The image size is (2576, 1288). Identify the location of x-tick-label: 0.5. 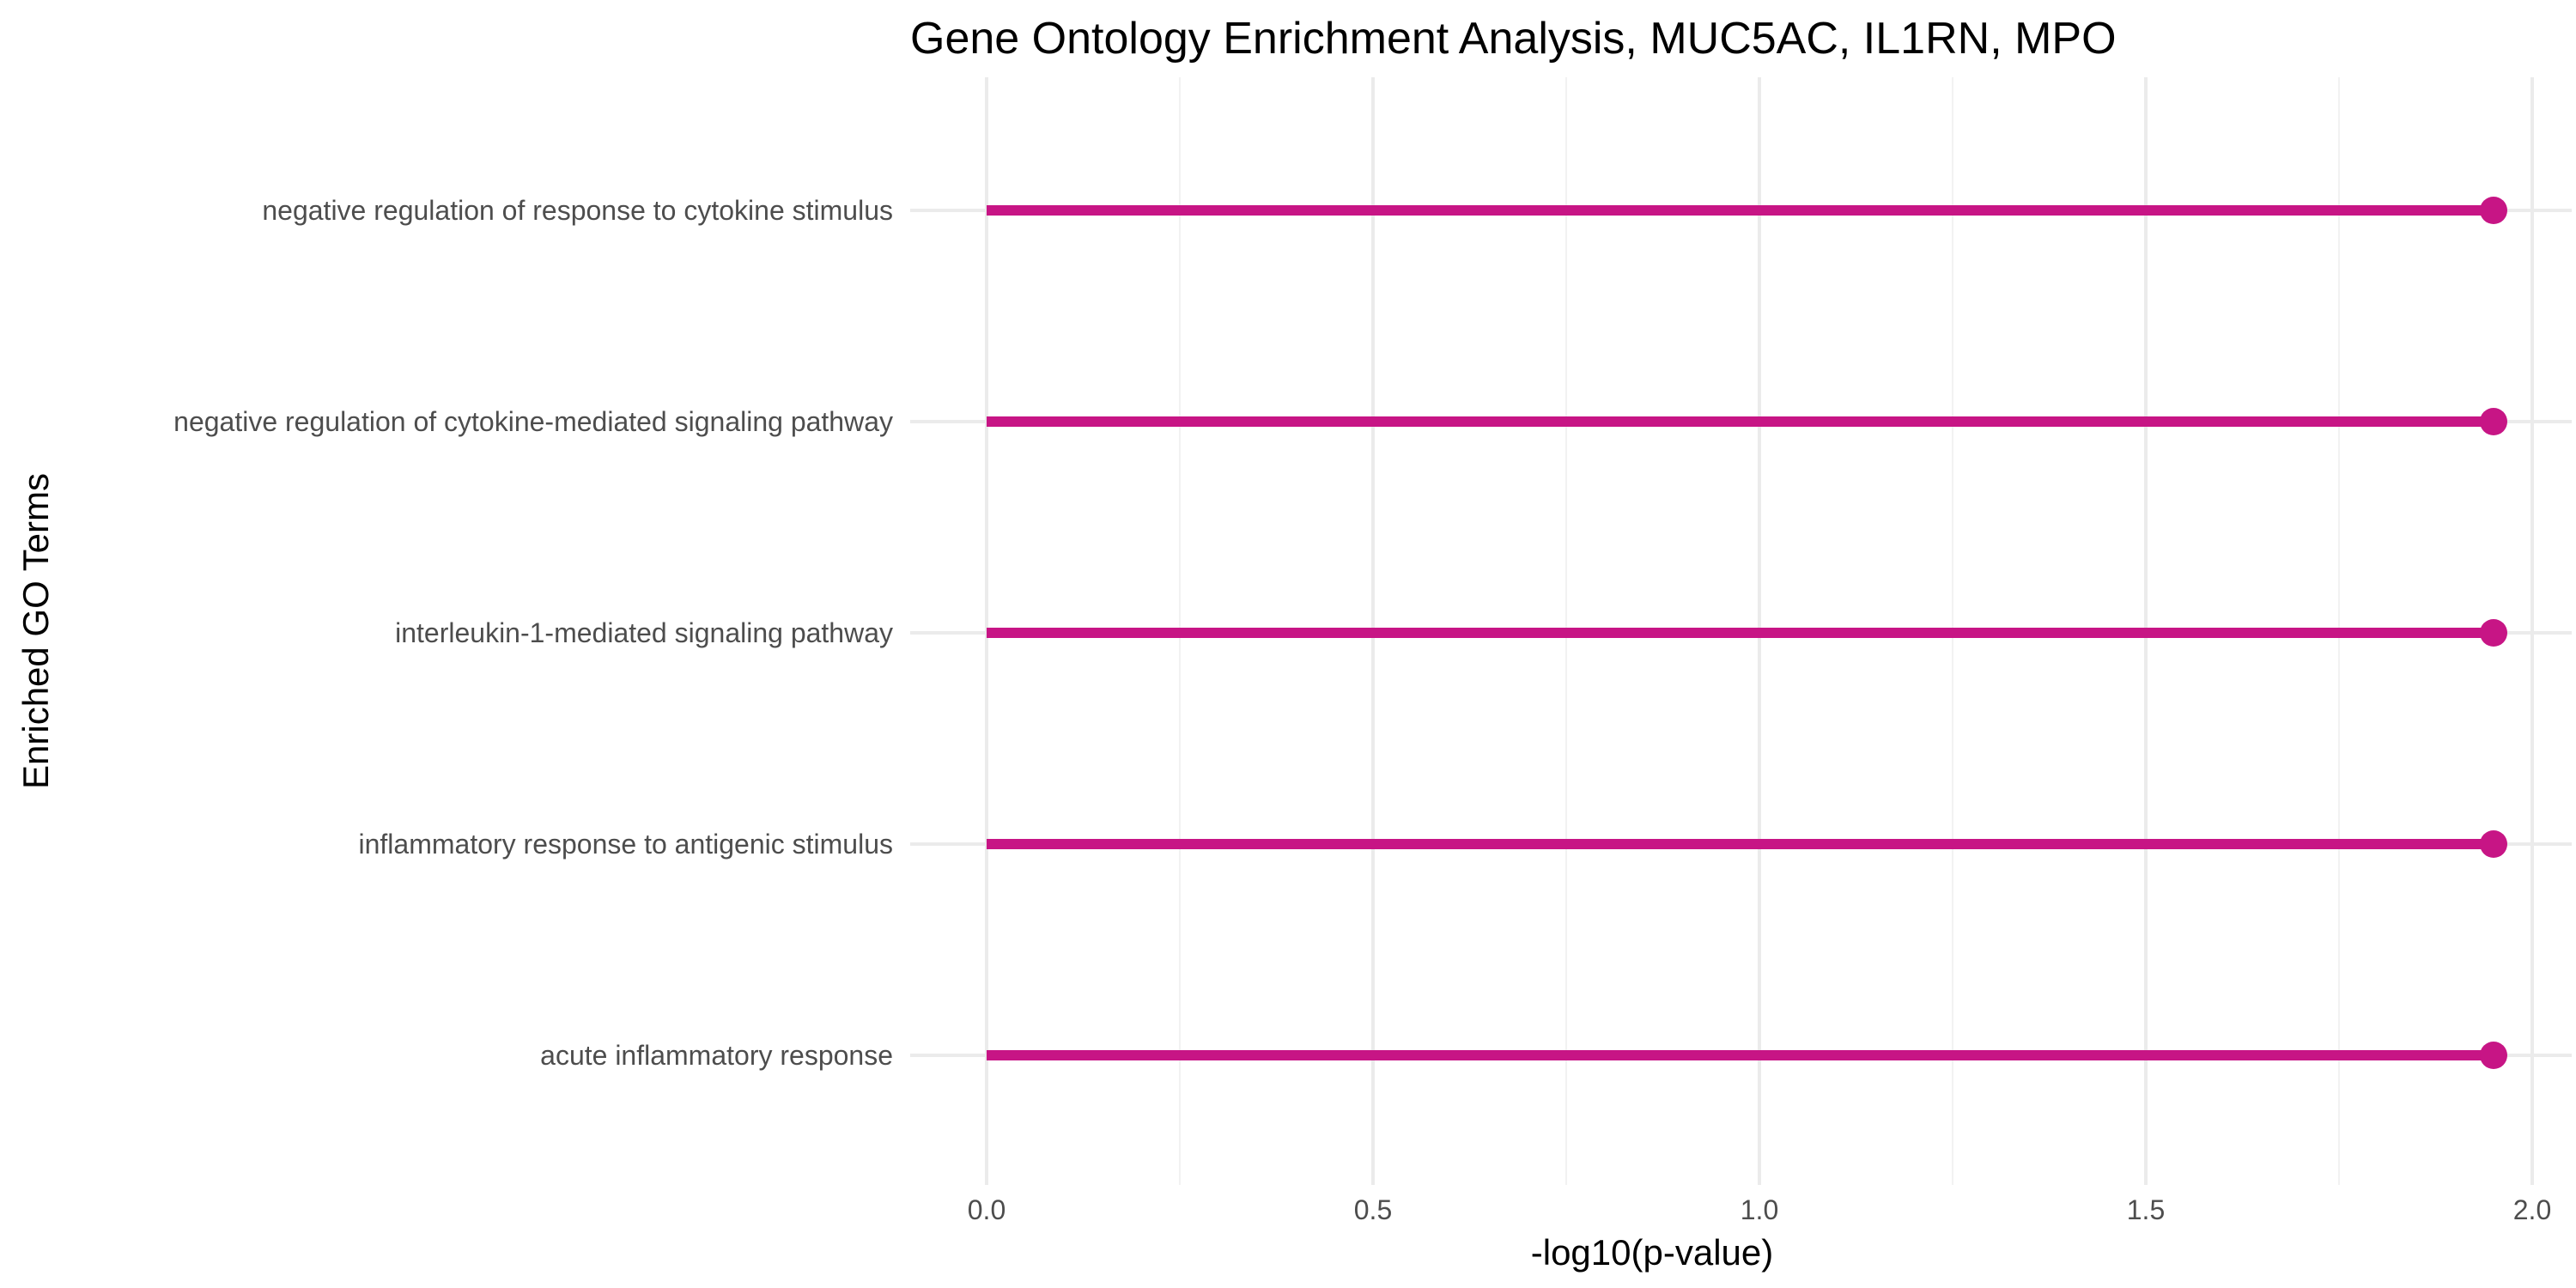
(1373, 1210).